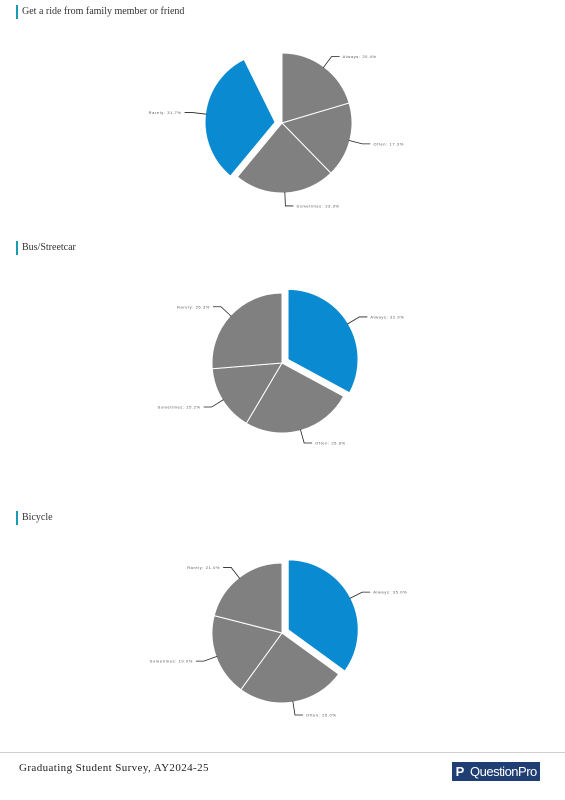 The image size is (565, 800). I want to click on pie-slice, so click(247, 331).